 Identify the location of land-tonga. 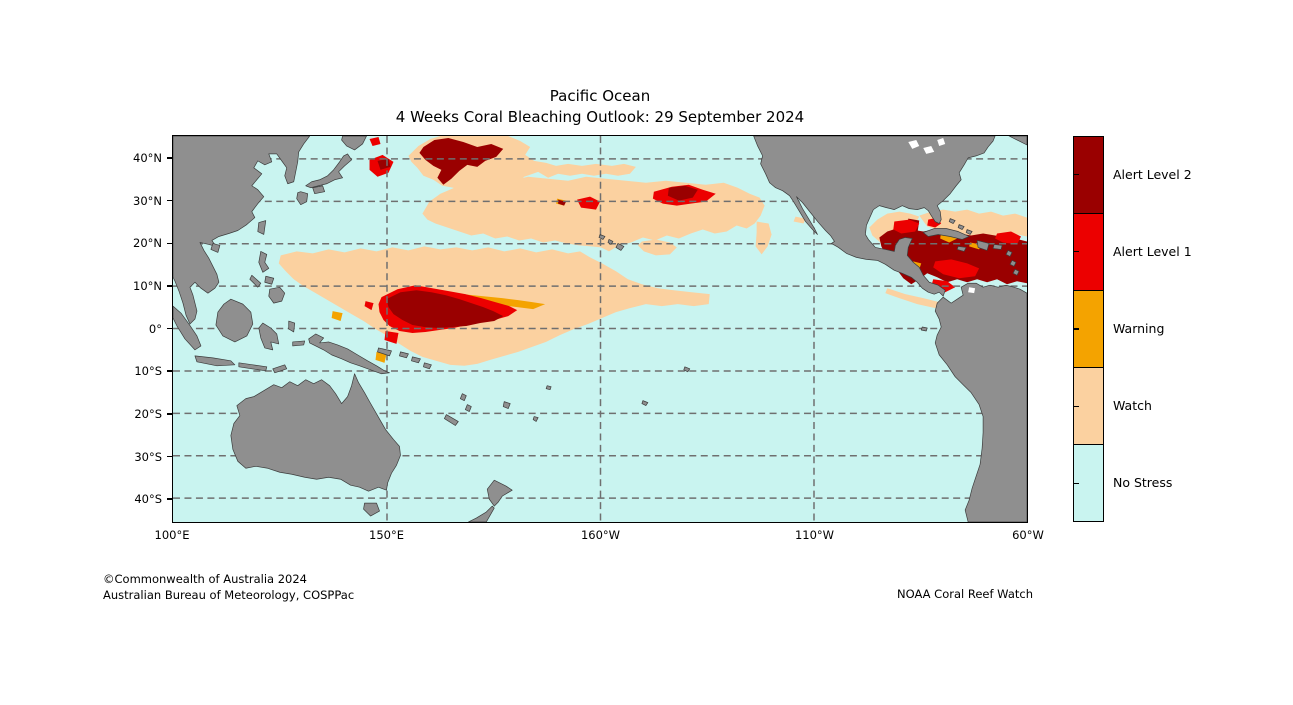
(535, 419).